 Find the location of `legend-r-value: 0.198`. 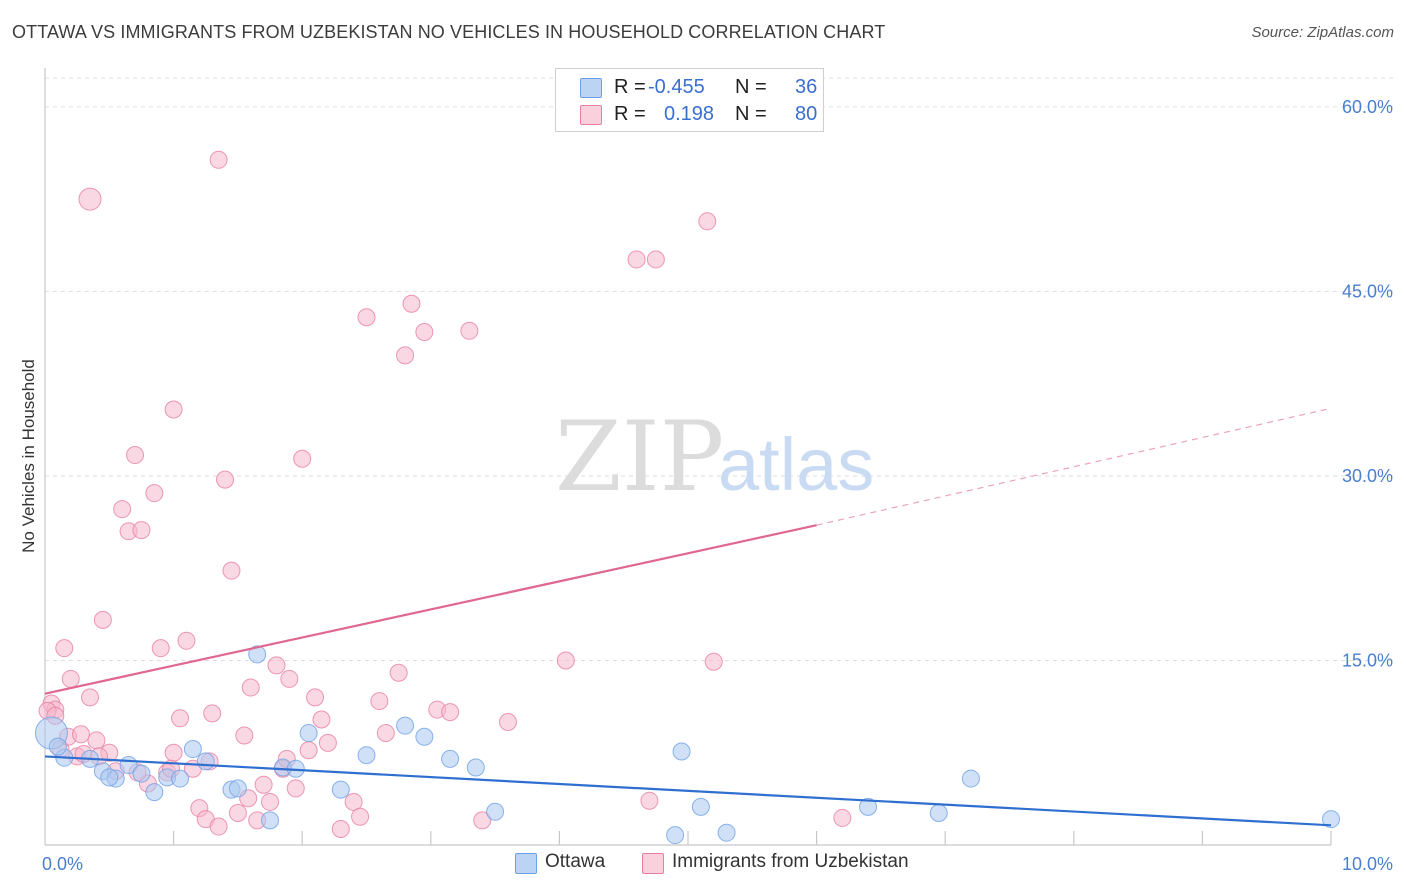

legend-r-value: 0.198 is located at coordinates (689, 114).